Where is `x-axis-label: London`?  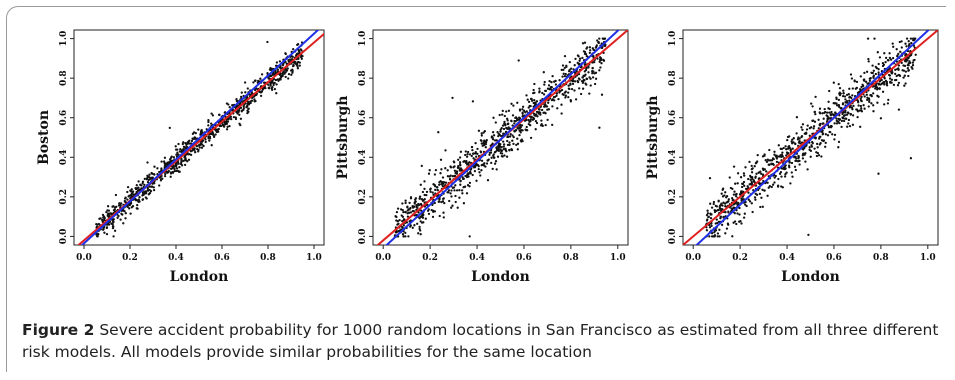
x-axis-label: London is located at coordinates (500, 277).